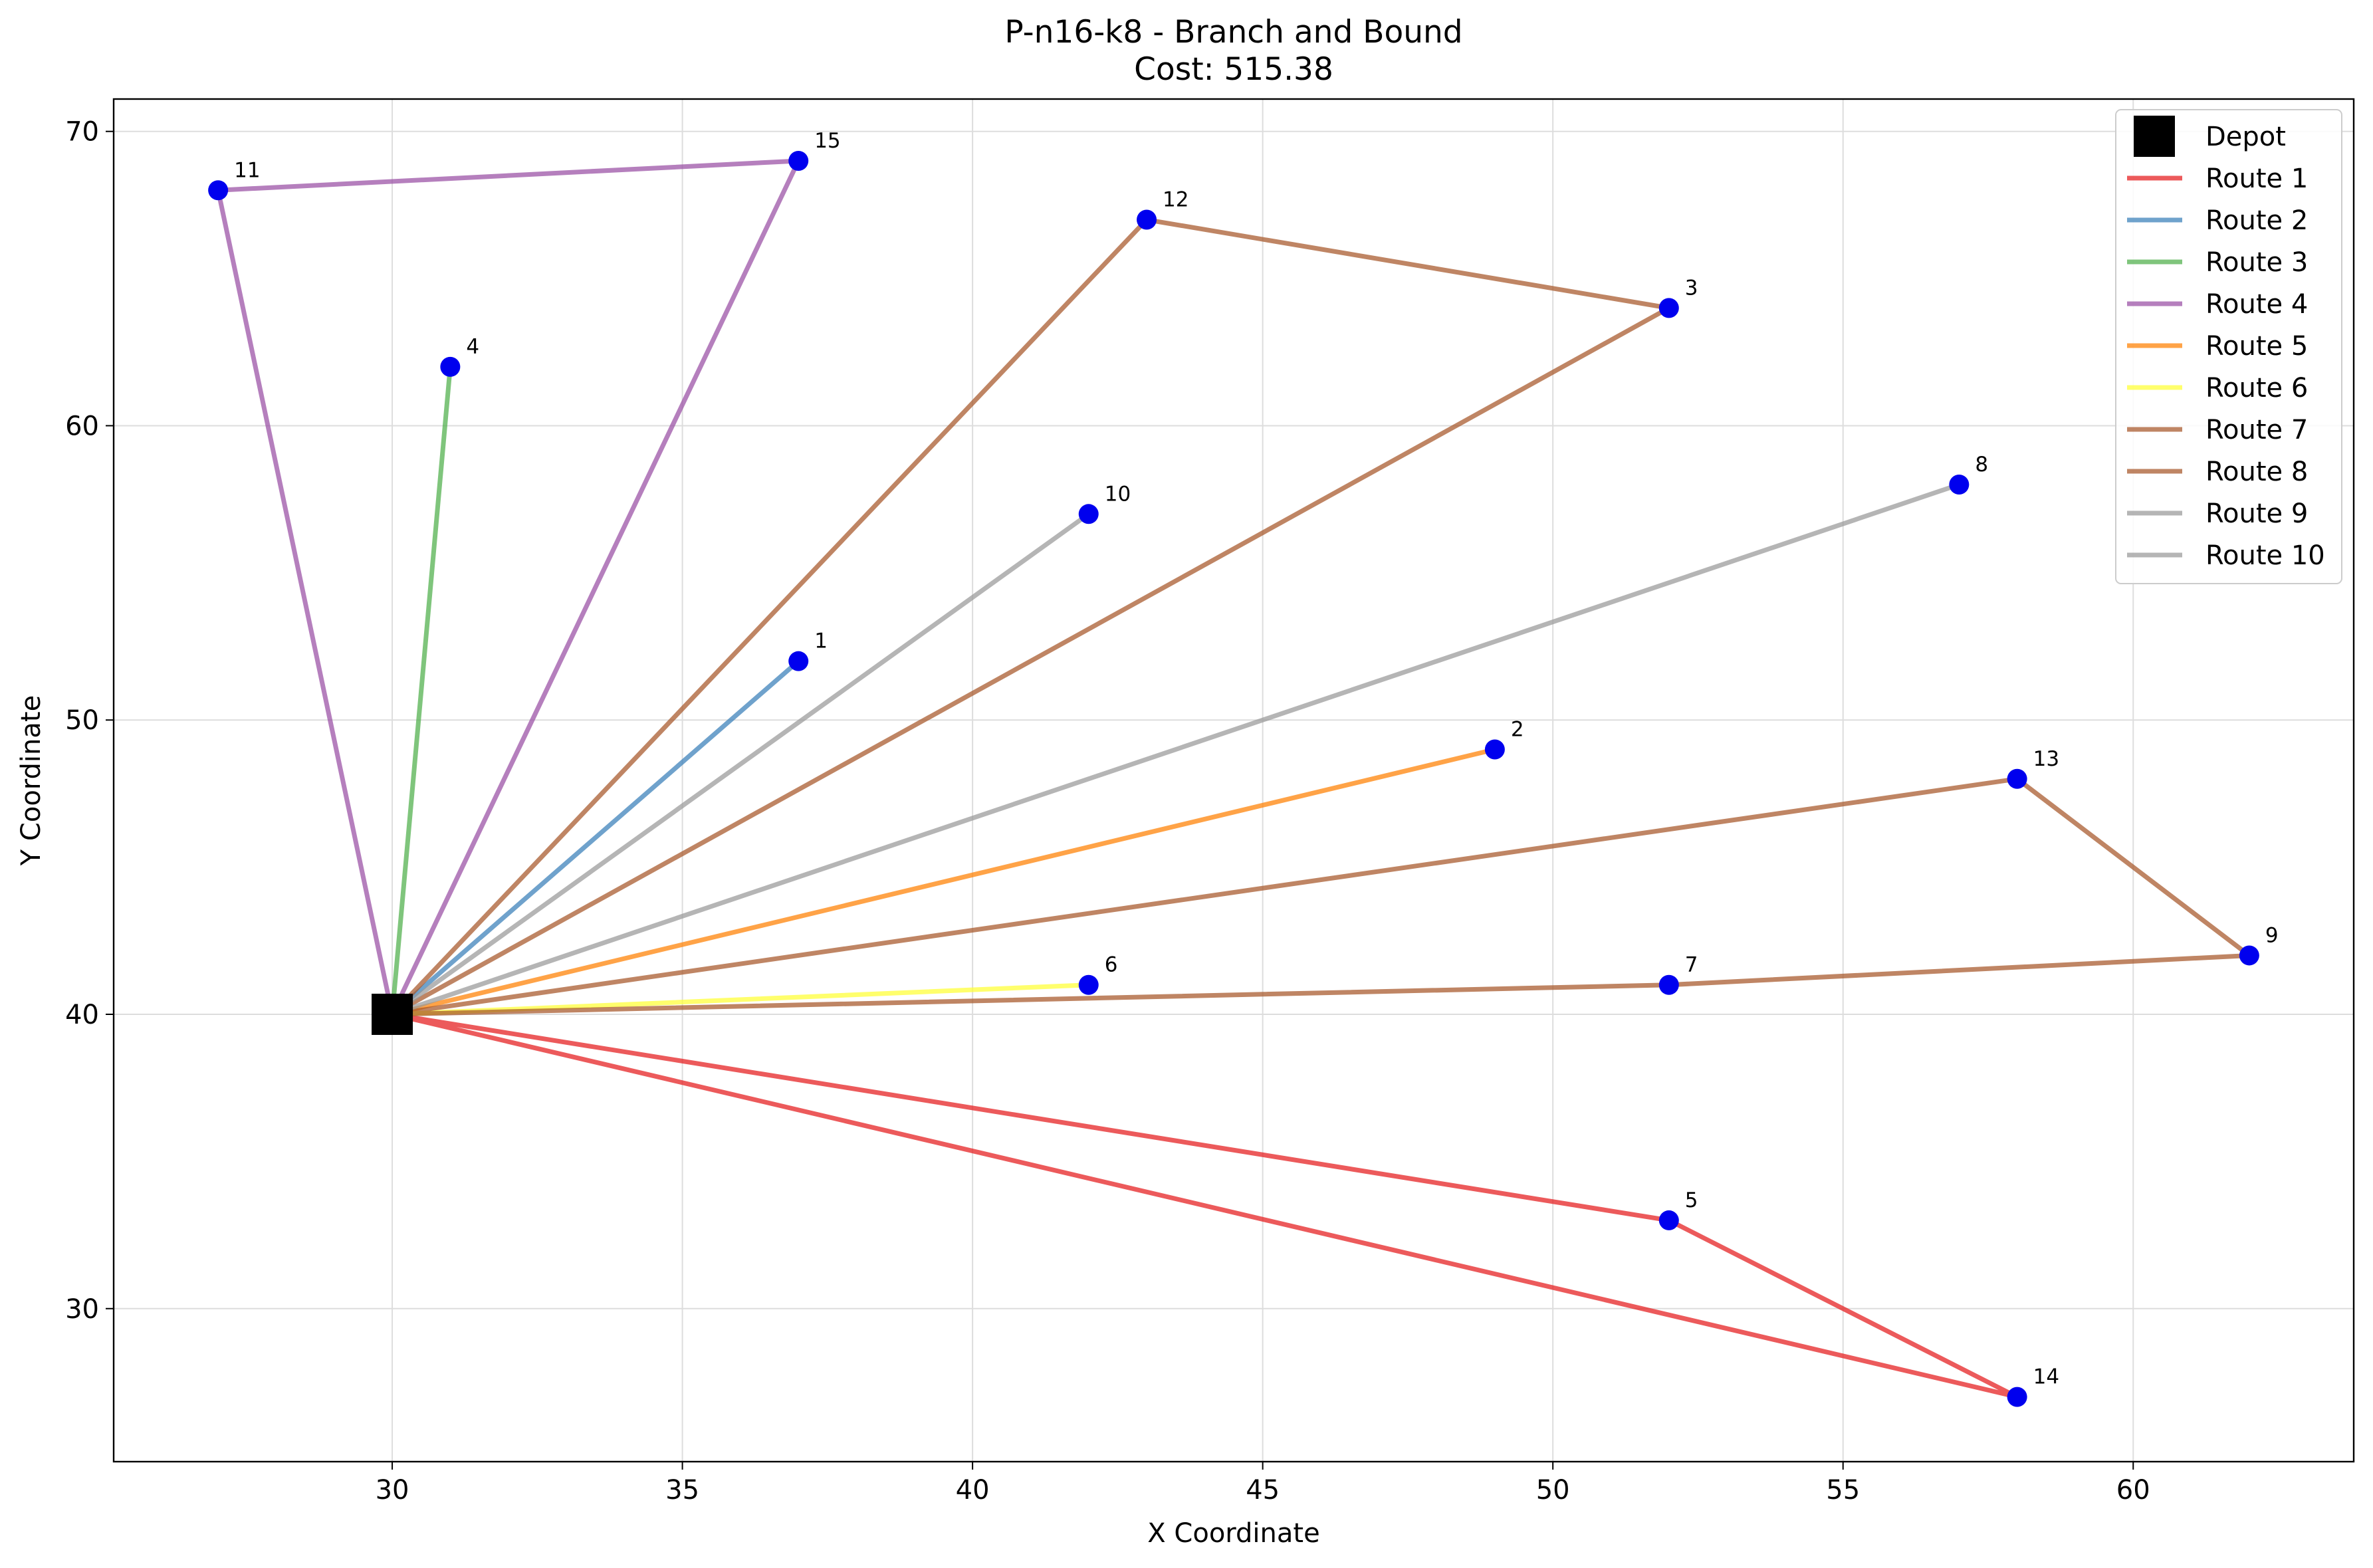  What do you see at coordinates (247, 170) in the screenshot?
I see `node-label-11: 11` at bounding box center [247, 170].